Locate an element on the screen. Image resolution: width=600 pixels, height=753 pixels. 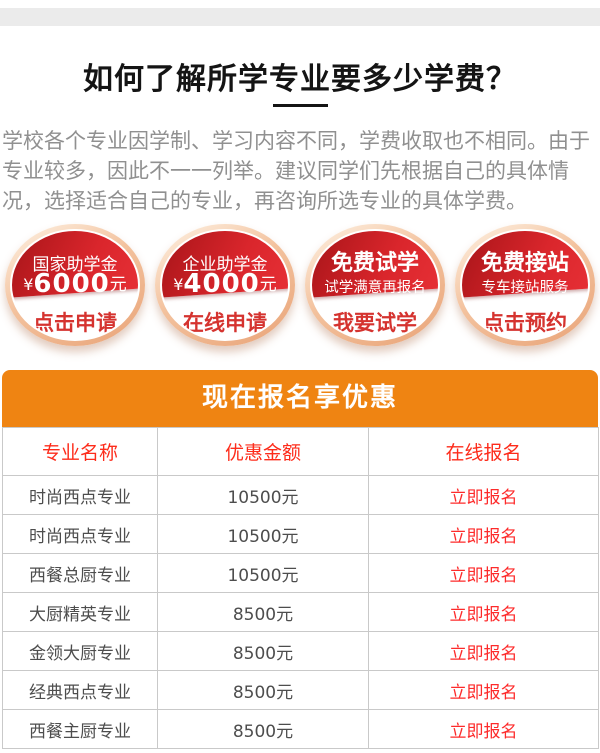
table-row: 大厨精英专业 8500元 立即报名 is located at coordinates (300, 612).